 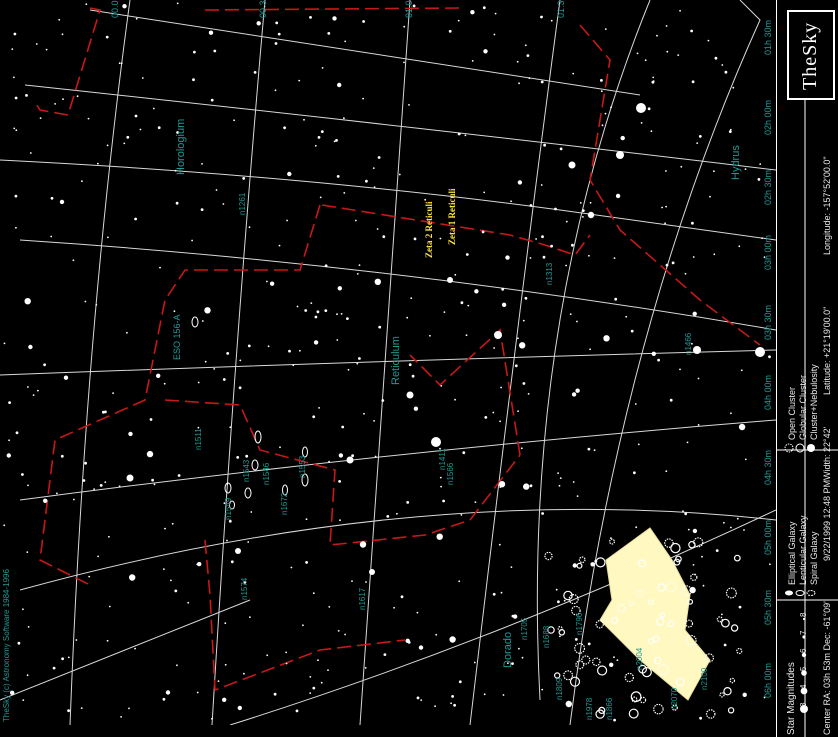 I want to click on object-label: n1866, so click(x=609, y=708).